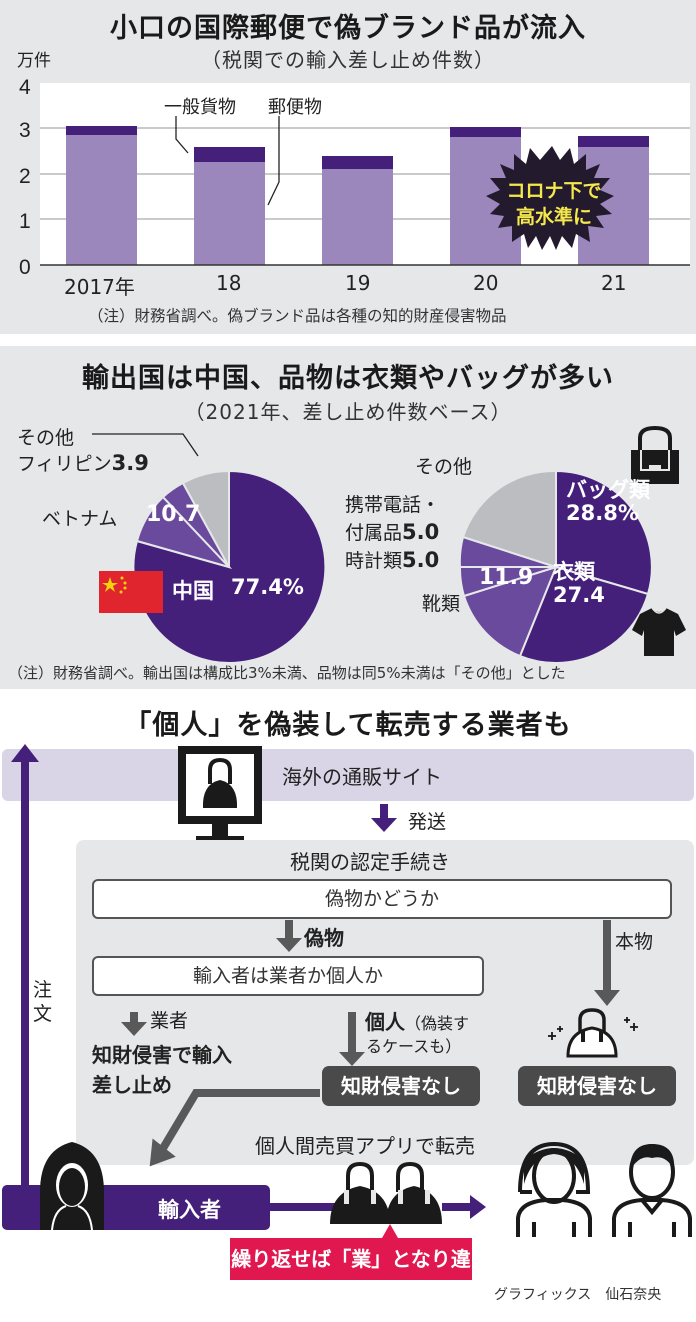 Image resolution: width=696 pixels, height=1322 pixels. What do you see at coordinates (506, 577) in the screenshot?
I see `value-shoes: 11.9` at bounding box center [506, 577].